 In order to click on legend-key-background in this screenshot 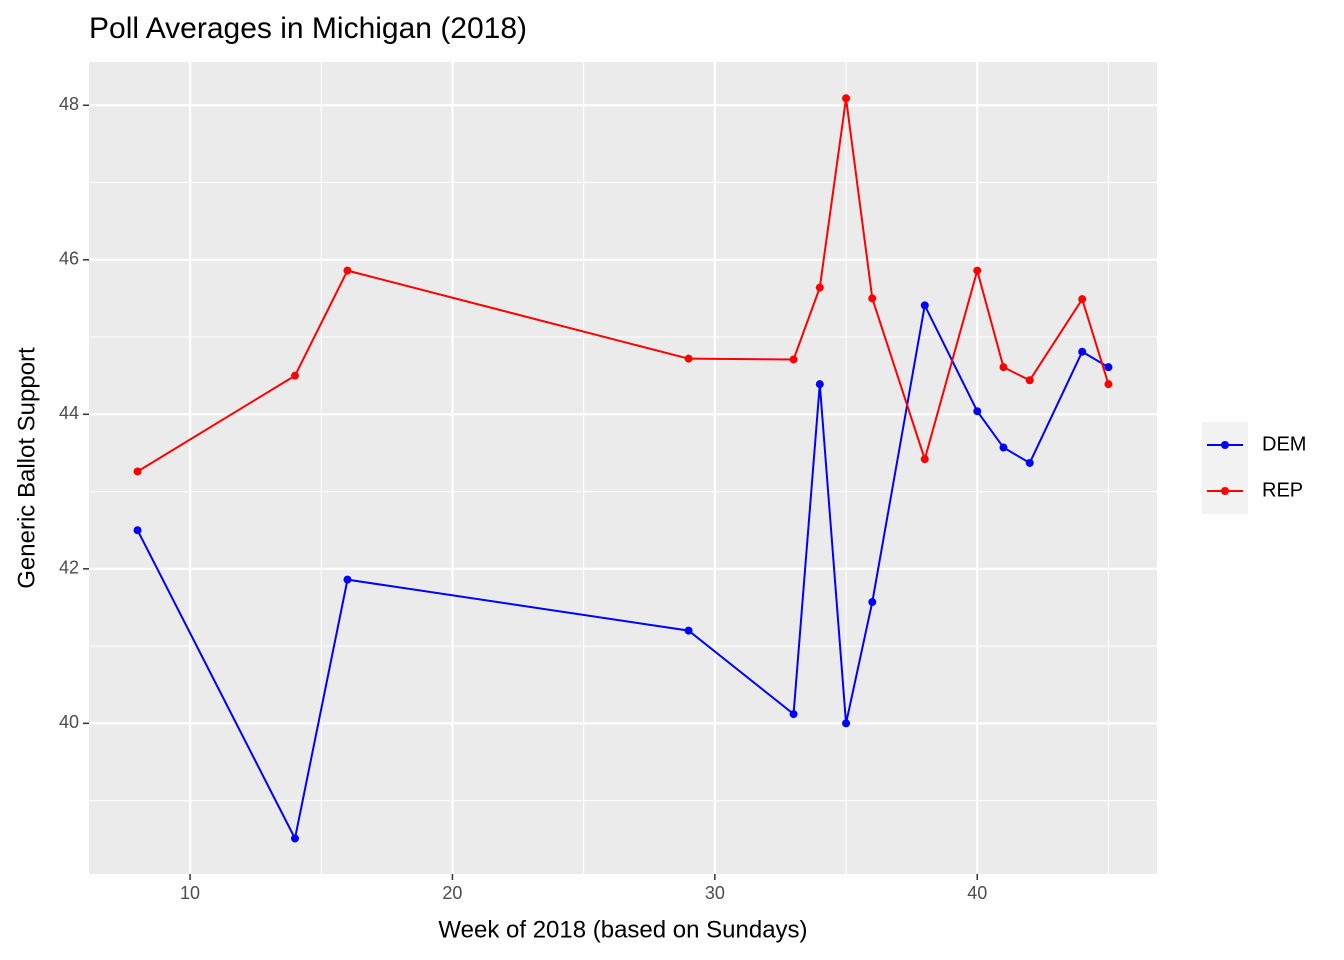, I will do `click(1225, 468)`.